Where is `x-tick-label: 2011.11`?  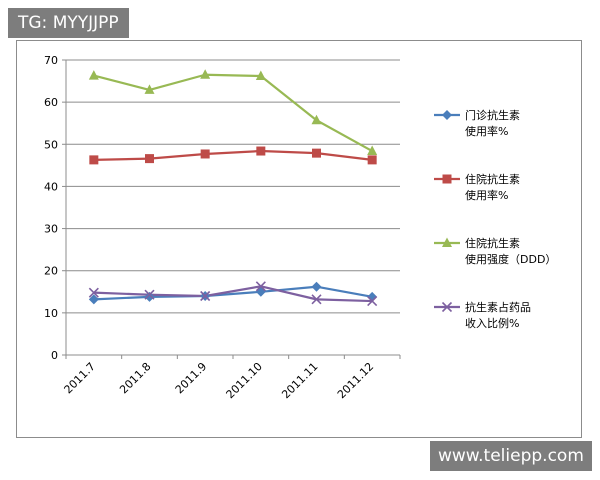 x-tick-label: 2011.11 is located at coordinates (299, 380).